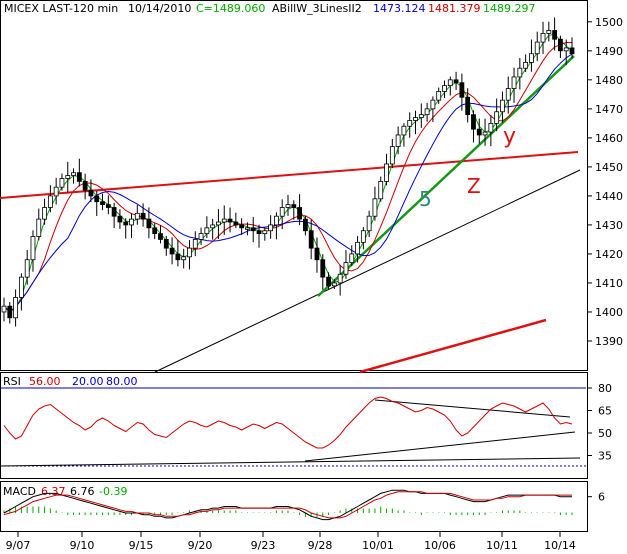 Image resolution: width=627 pixels, height=554 pixels. What do you see at coordinates (600, 422) in the screenshot?
I see `rsi-y-axis: 35 50 65 80` at bounding box center [600, 422].